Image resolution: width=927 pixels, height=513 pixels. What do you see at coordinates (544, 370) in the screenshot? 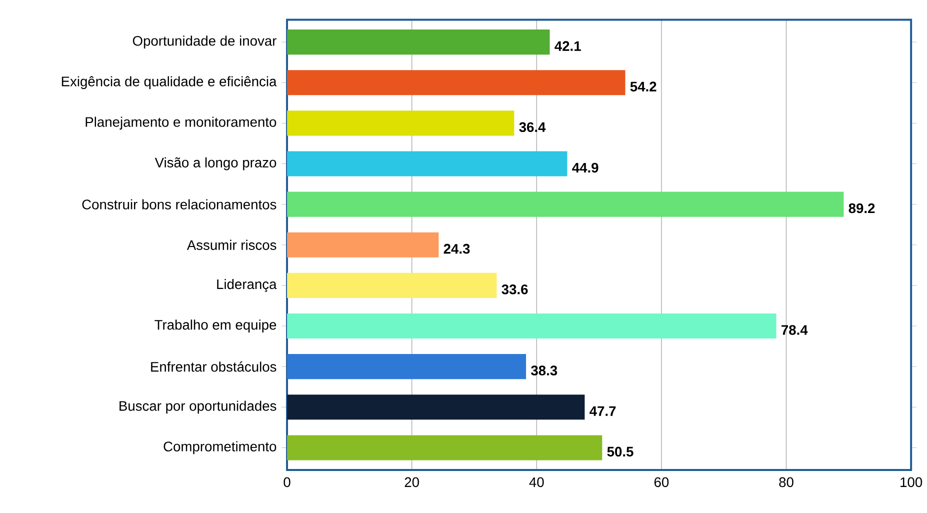
I see `data-label: 38.3` at bounding box center [544, 370].